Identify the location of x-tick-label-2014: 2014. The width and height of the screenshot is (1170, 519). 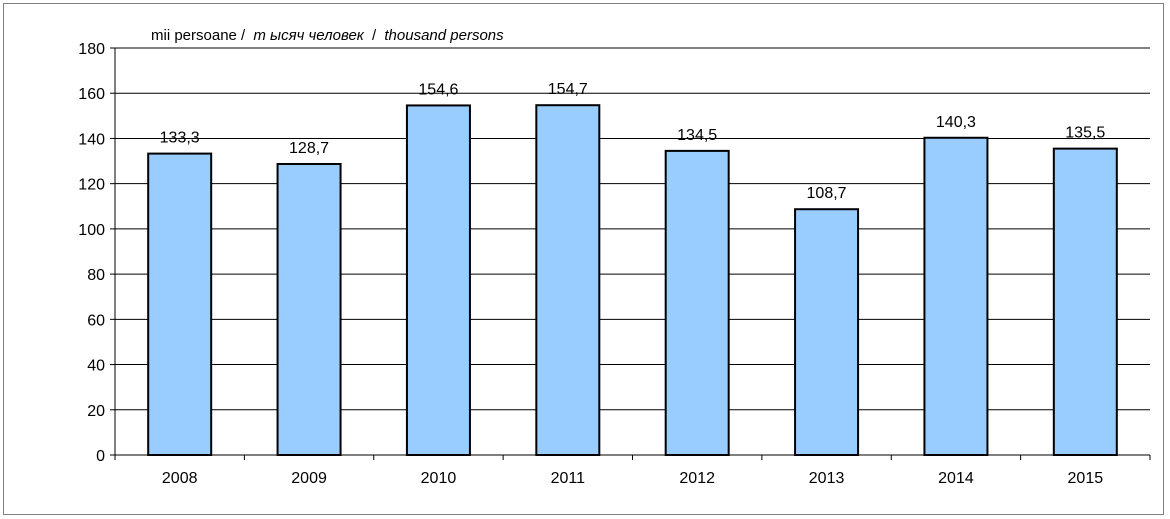
(956, 478).